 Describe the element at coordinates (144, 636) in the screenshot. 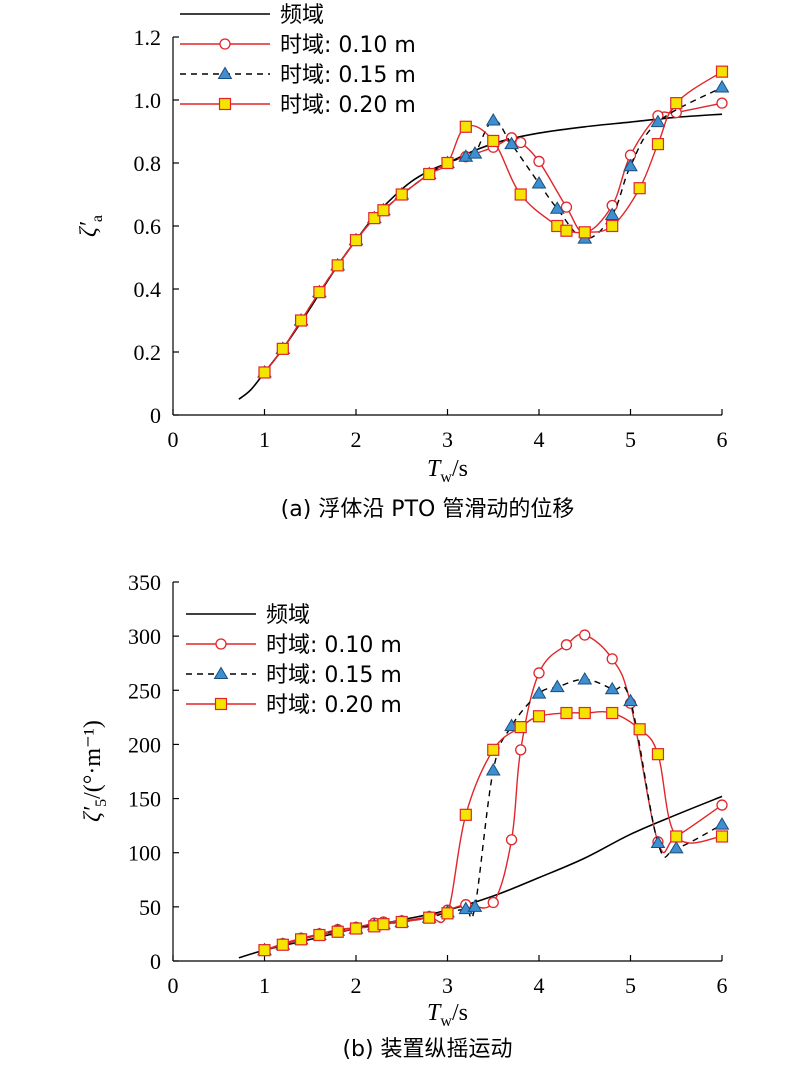

I see `y-tick-label: 300` at that location.